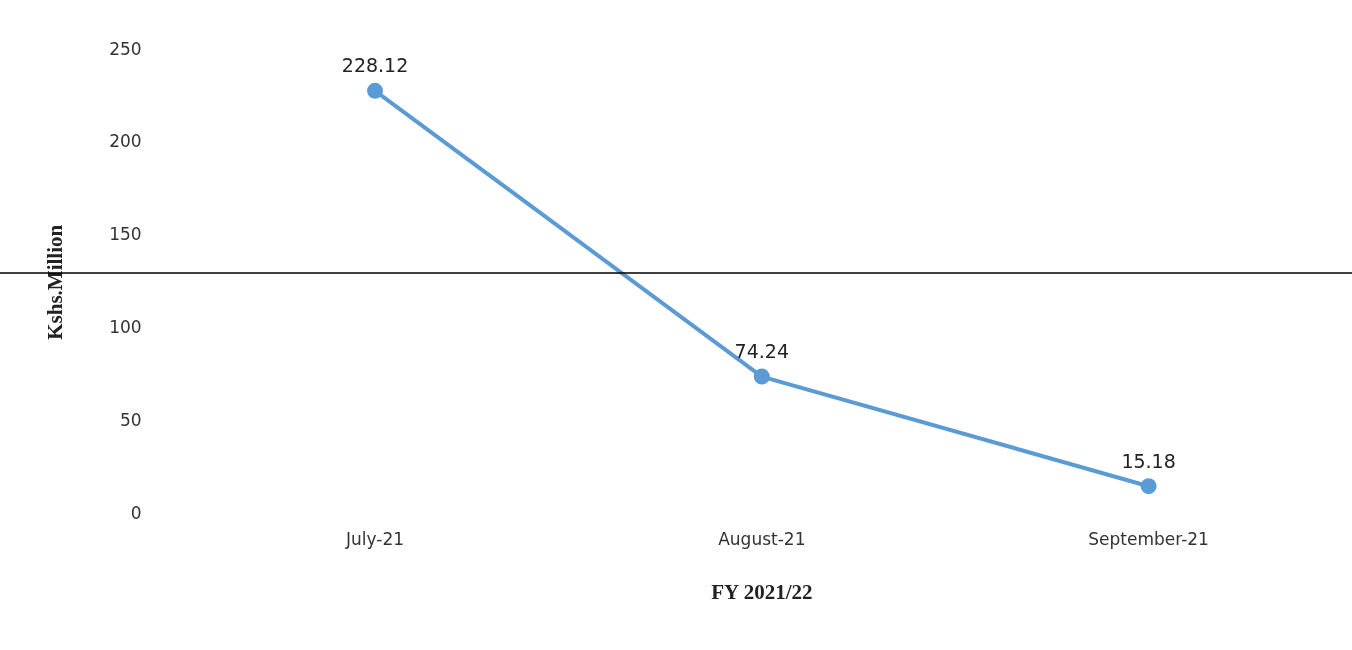 Image resolution: width=1352 pixels, height=650 pixels. What do you see at coordinates (125, 48) in the screenshot?
I see `y-tick-label: 250` at bounding box center [125, 48].